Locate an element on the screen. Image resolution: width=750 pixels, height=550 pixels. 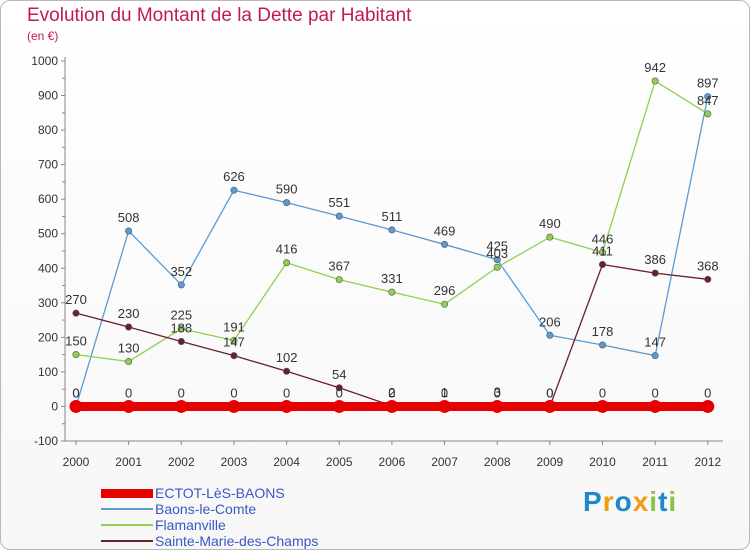
proxiti-logo: Proxiti is located at coordinates (630, 502).